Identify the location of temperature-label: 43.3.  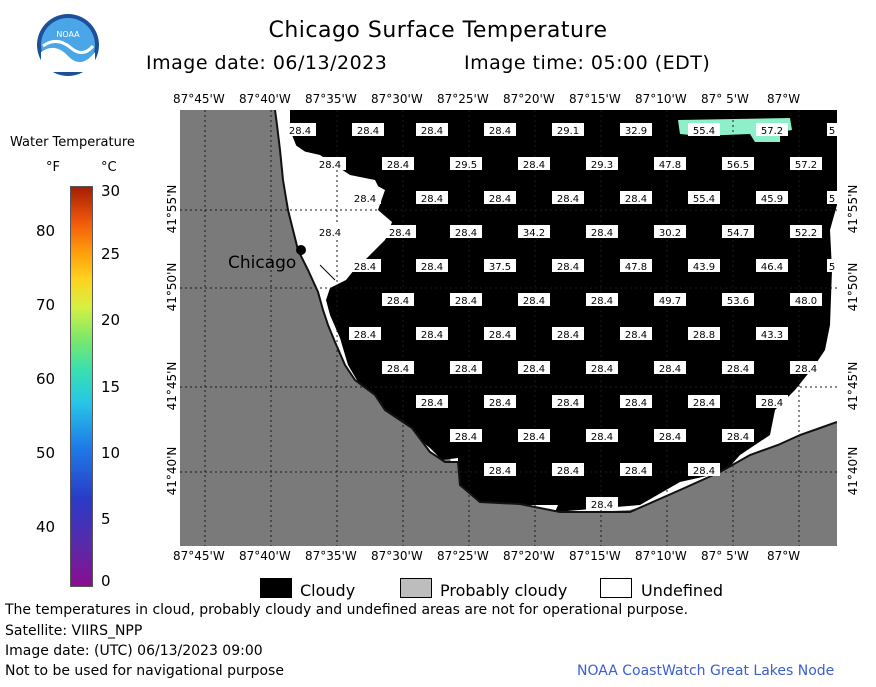
(772, 334).